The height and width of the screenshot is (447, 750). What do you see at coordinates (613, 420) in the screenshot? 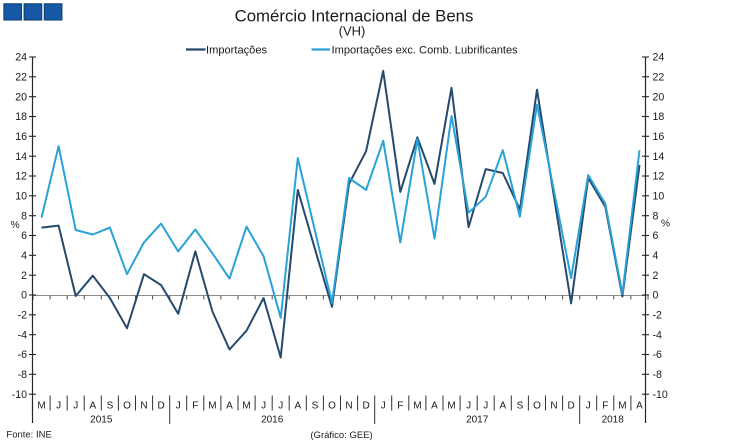
I see `svg-text: 2018` at bounding box center [613, 420].